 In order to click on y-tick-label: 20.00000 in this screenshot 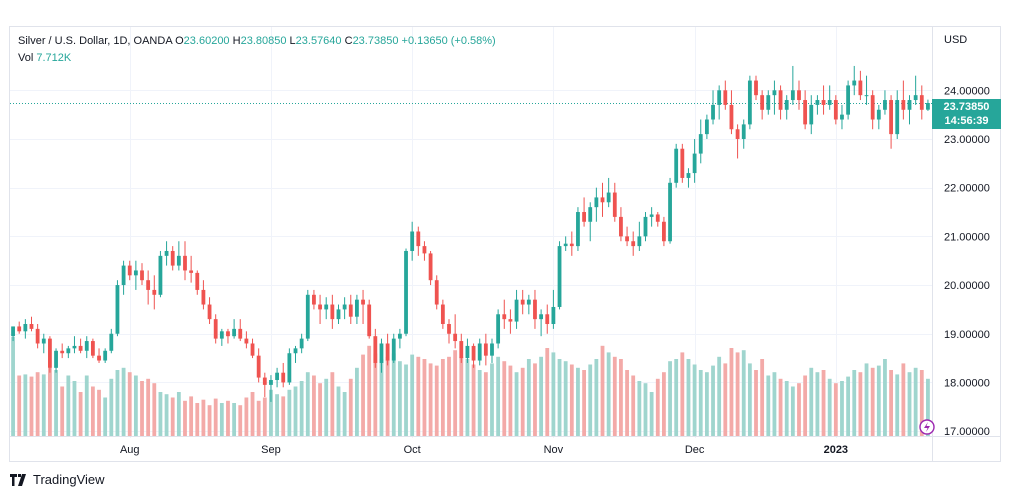, I will do `click(967, 286)`.